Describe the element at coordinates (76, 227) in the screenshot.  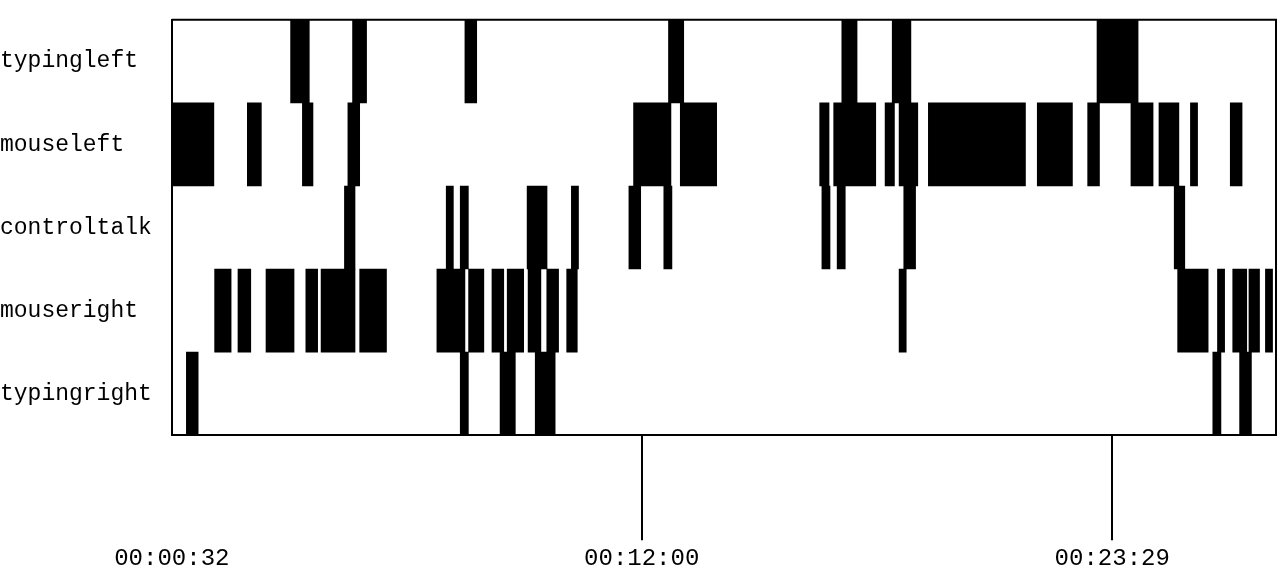
I see `y-tick-label: controltalk` at that location.